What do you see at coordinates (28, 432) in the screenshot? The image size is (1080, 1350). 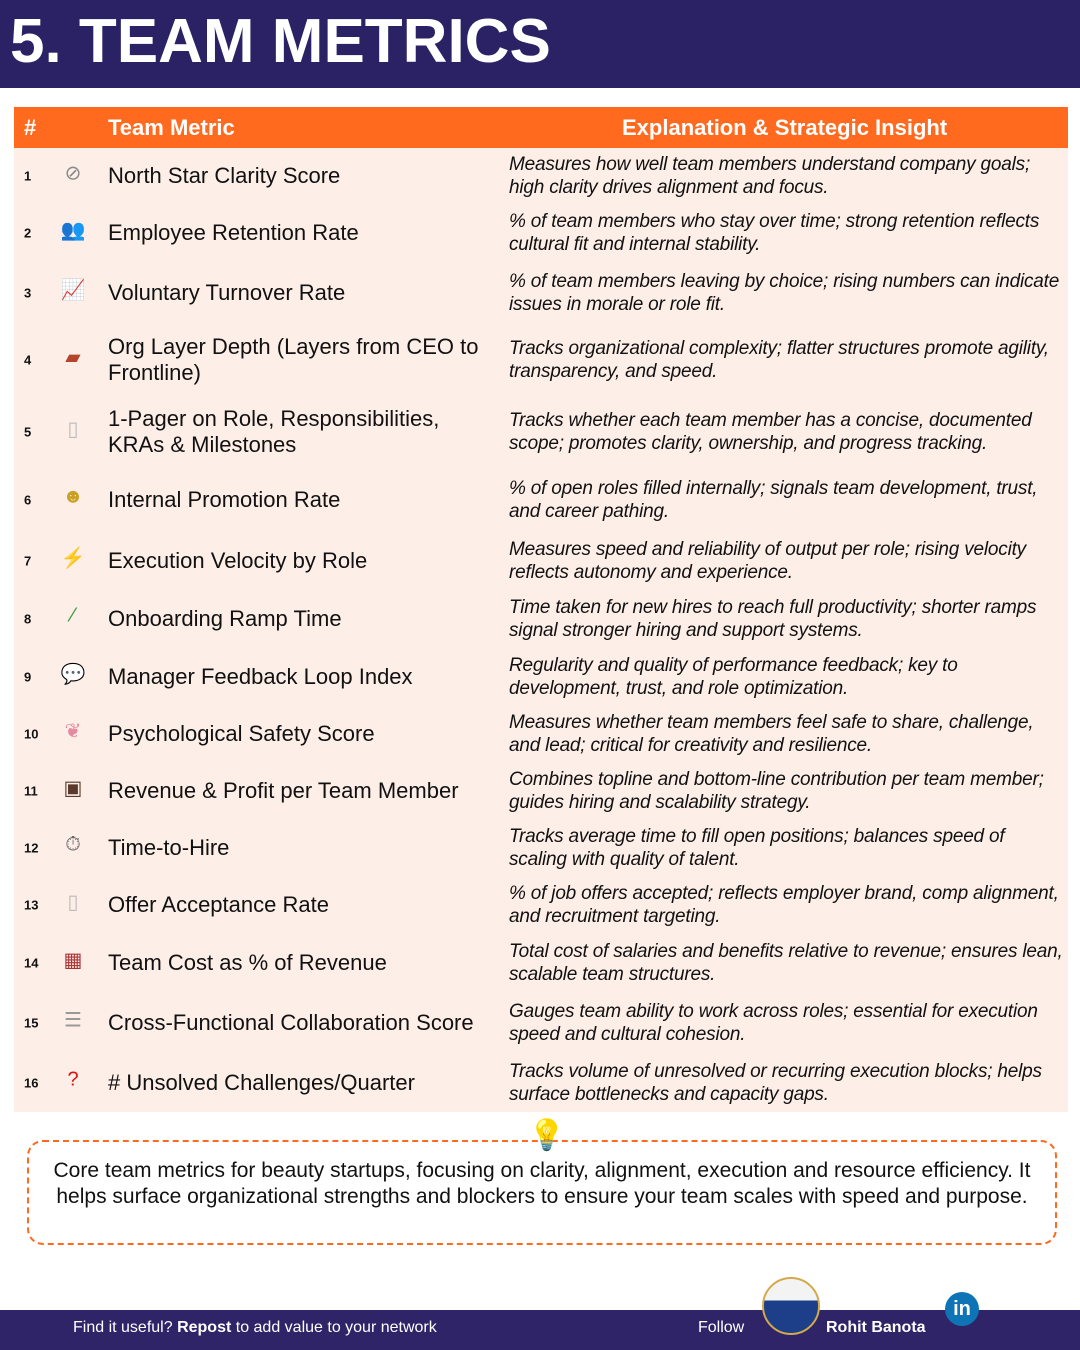 I see `row-number: 5` at bounding box center [28, 432].